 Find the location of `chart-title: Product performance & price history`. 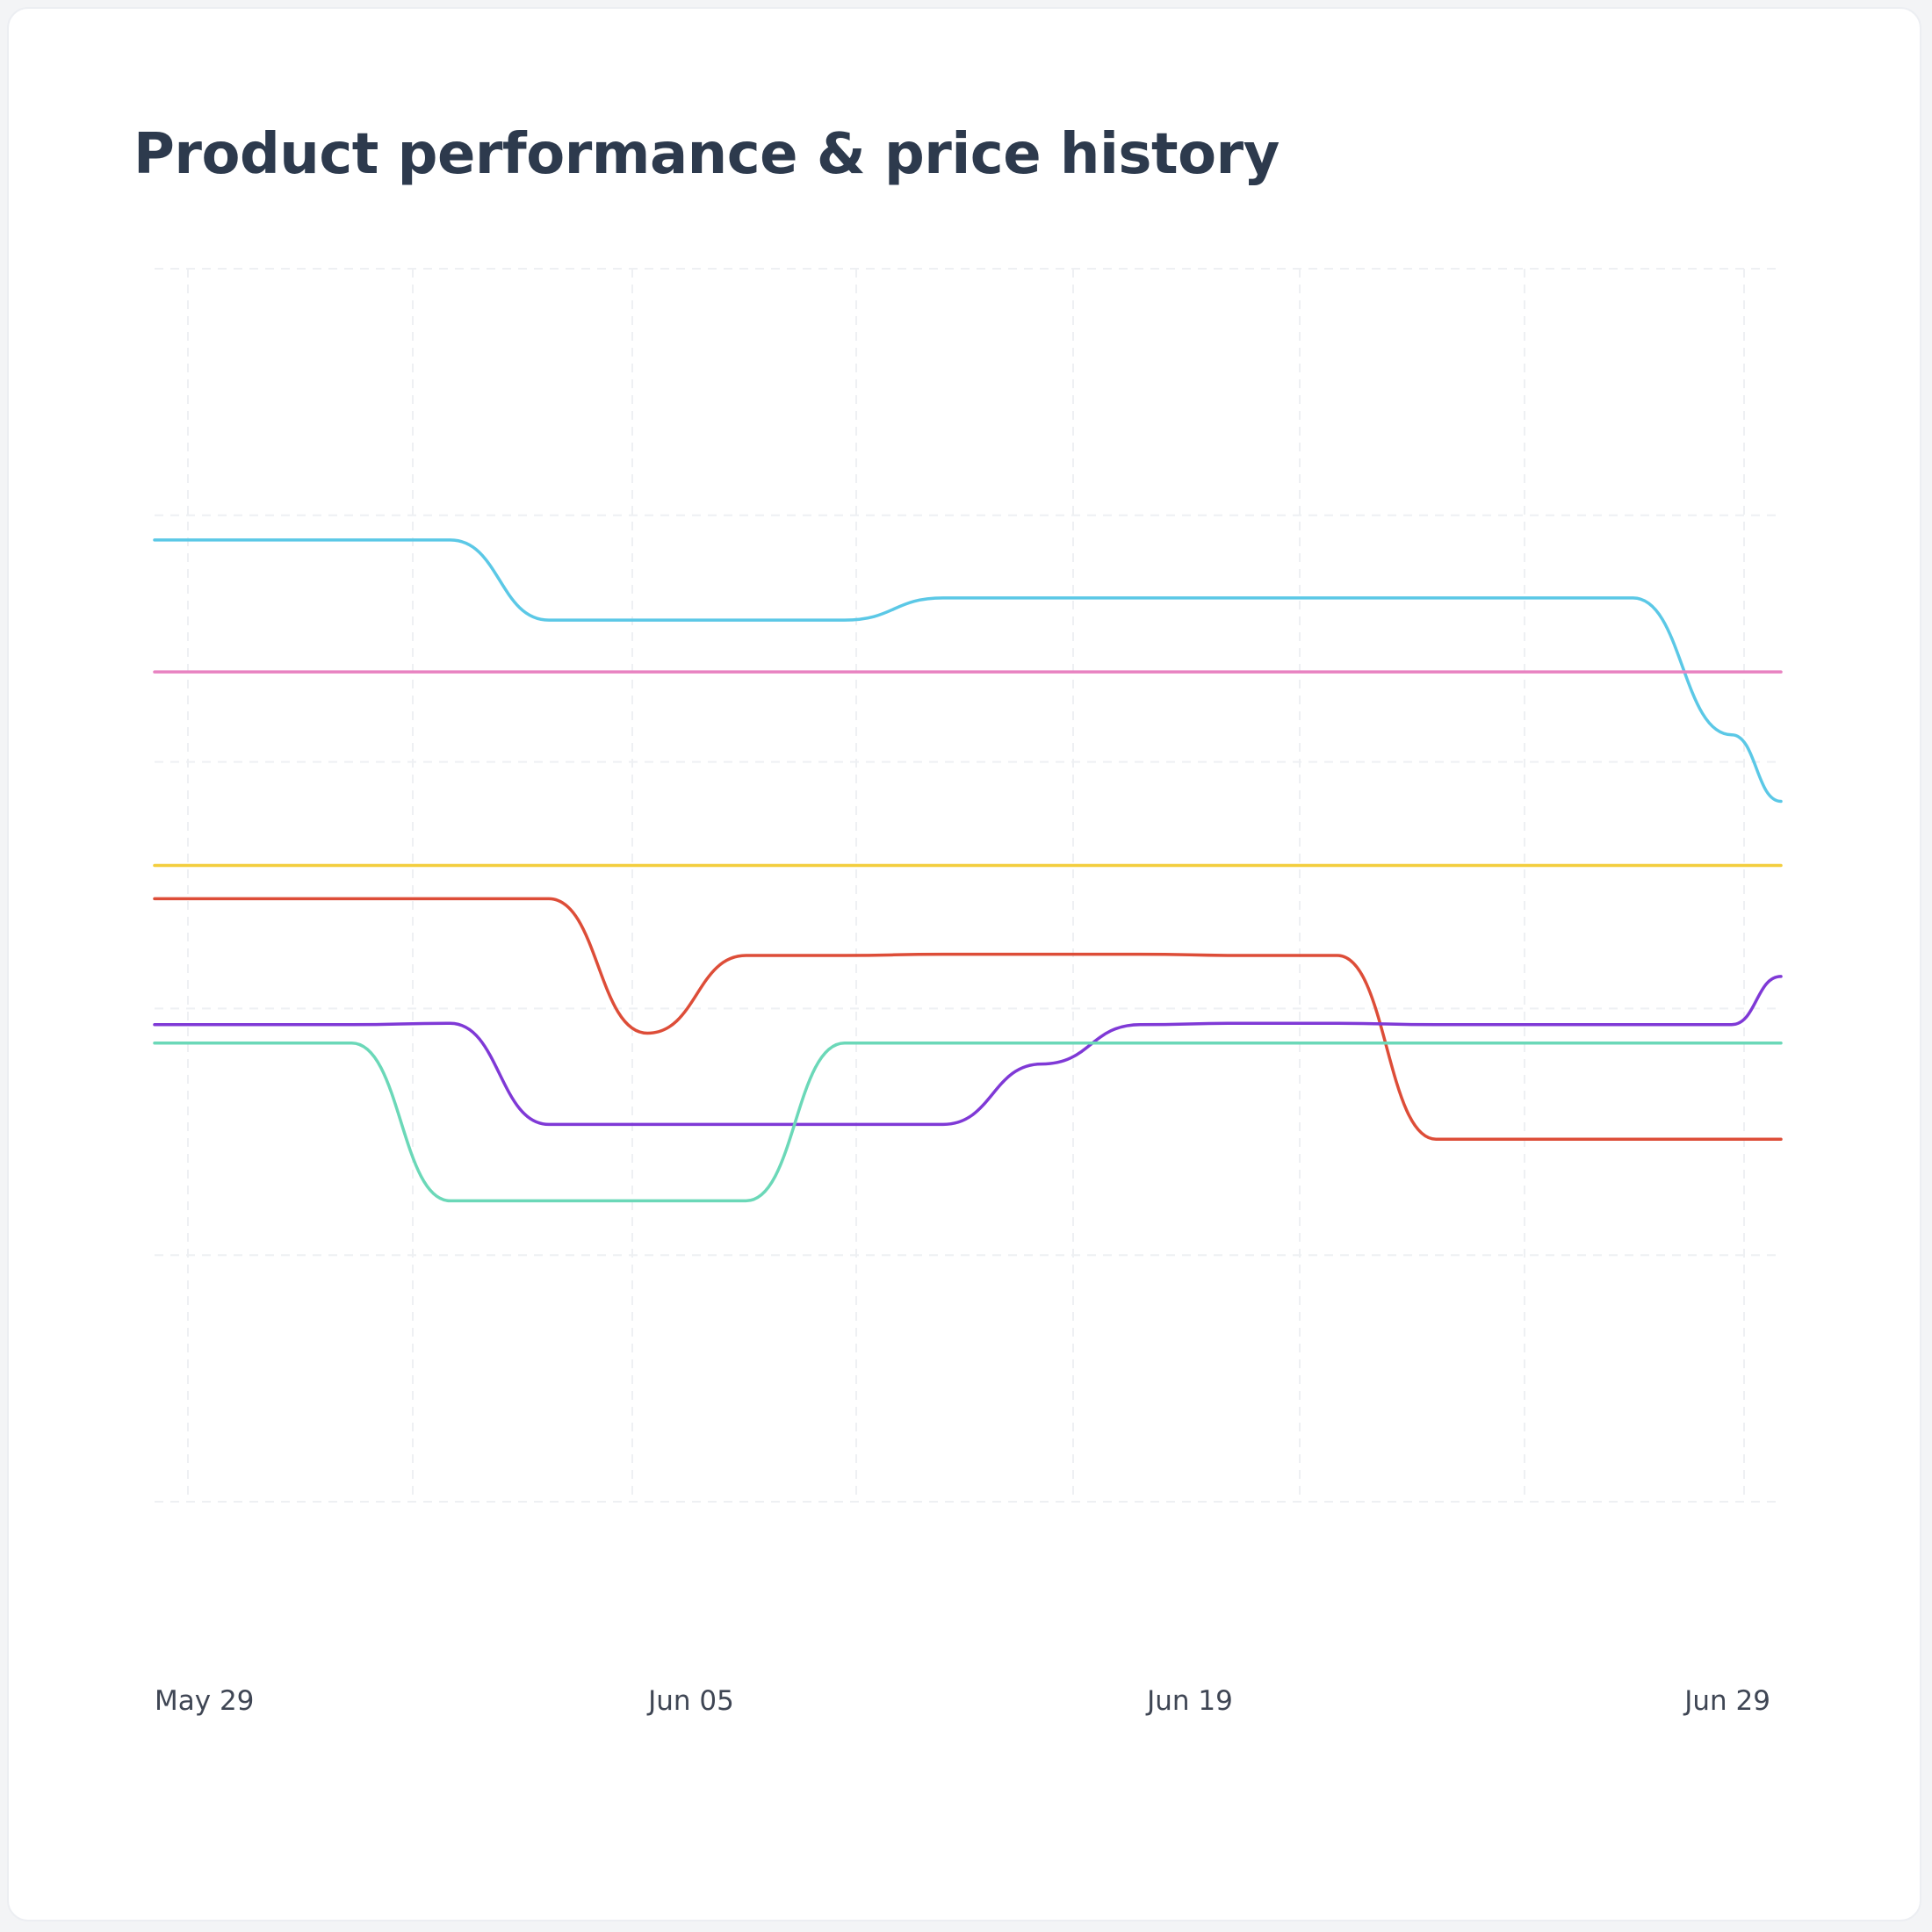

chart-title: Product performance & price history is located at coordinates (707, 155).